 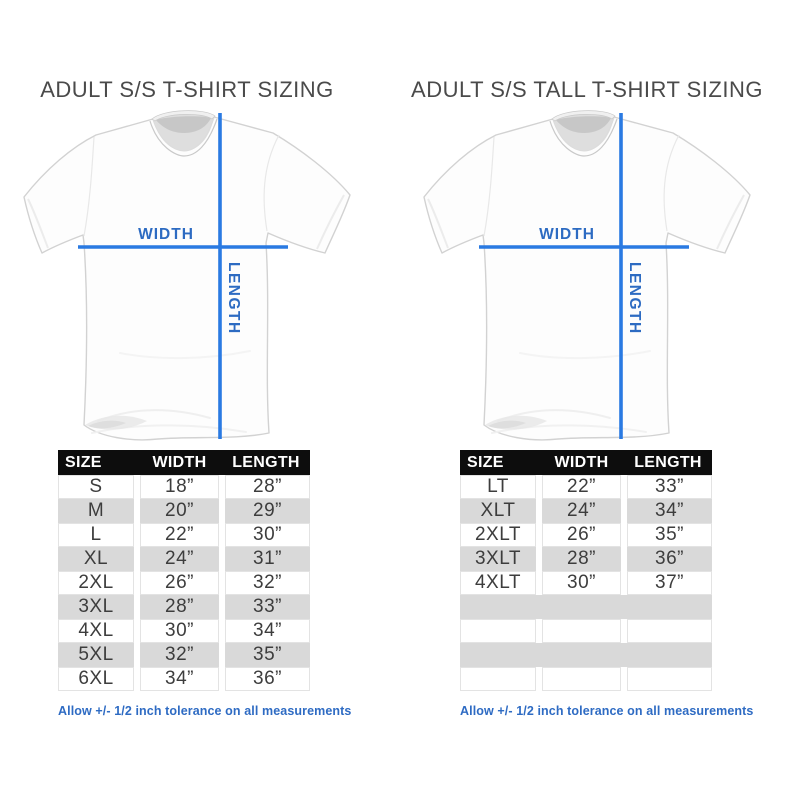 What do you see at coordinates (498, 535) in the screenshot?
I see `table-cell: 2XLT` at bounding box center [498, 535].